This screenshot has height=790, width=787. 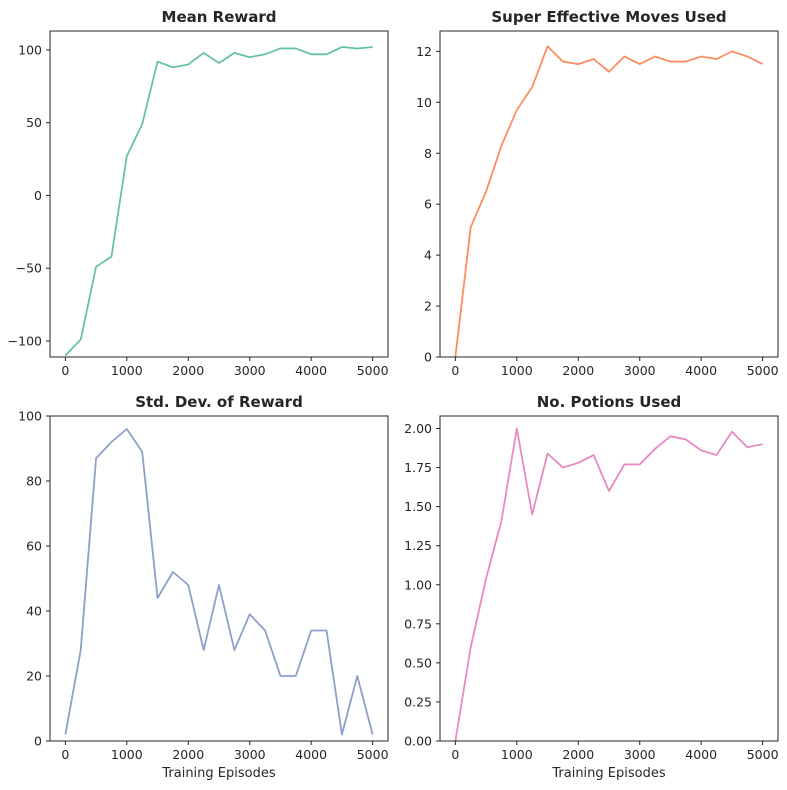 I want to click on y-tick-label: 40, so click(x=34, y=611).